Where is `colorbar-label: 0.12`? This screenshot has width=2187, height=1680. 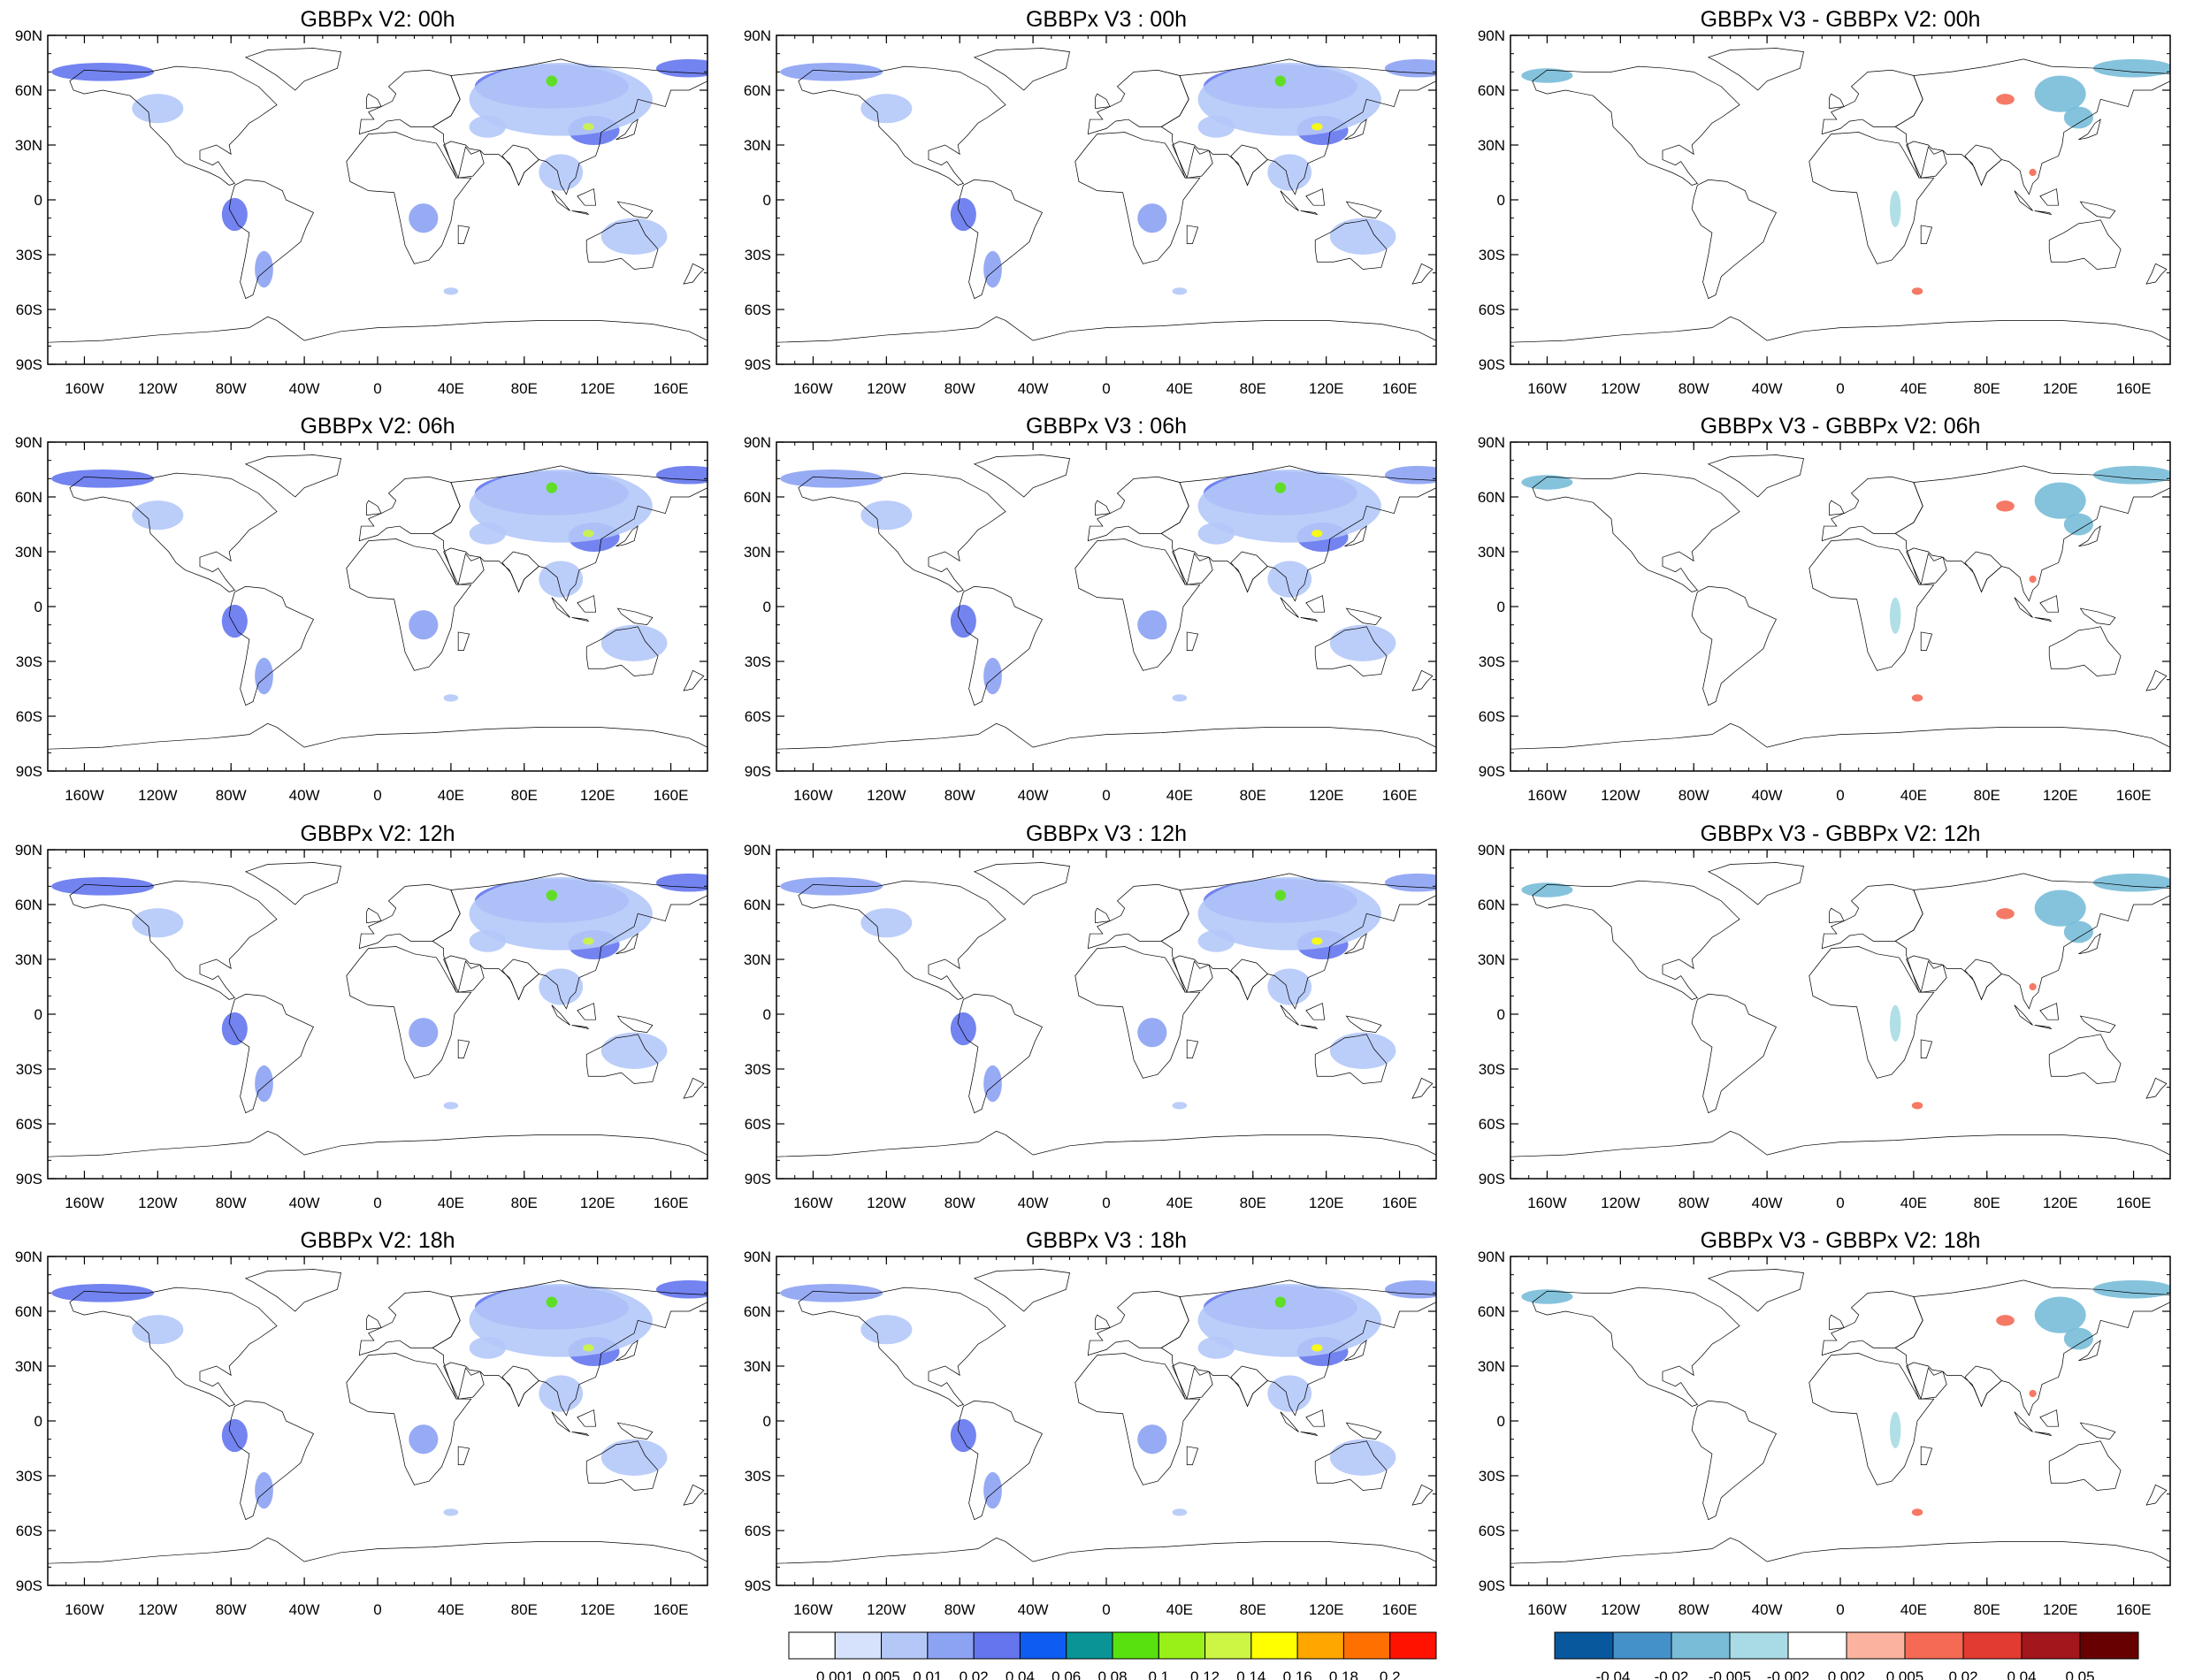 colorbar-label: 0.12 is located at coordinates (1205, 1674).